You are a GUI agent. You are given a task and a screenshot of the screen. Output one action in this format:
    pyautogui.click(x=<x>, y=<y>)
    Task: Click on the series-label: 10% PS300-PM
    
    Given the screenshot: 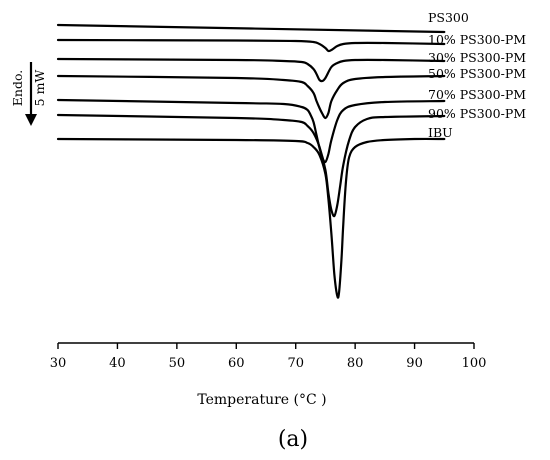 What is the action you would take?
    pyautogui.click(x=477, y=39)
    